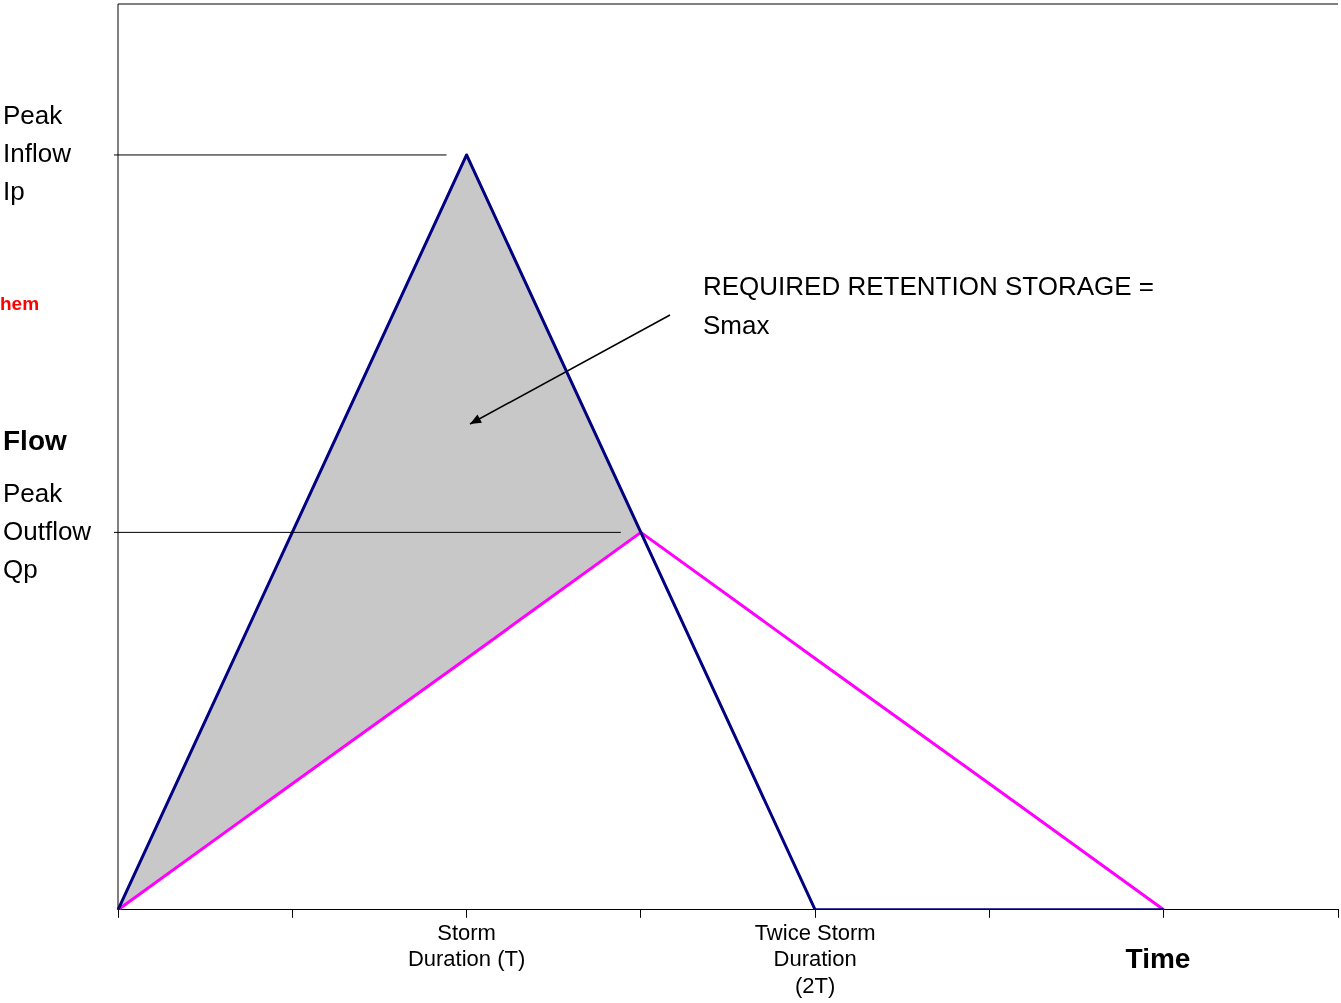  What do you see at coordinates (37, 153) in the screenshot?
I see `ref-line-label: Peak Inflow Ip` at bounding box center [37, 153].